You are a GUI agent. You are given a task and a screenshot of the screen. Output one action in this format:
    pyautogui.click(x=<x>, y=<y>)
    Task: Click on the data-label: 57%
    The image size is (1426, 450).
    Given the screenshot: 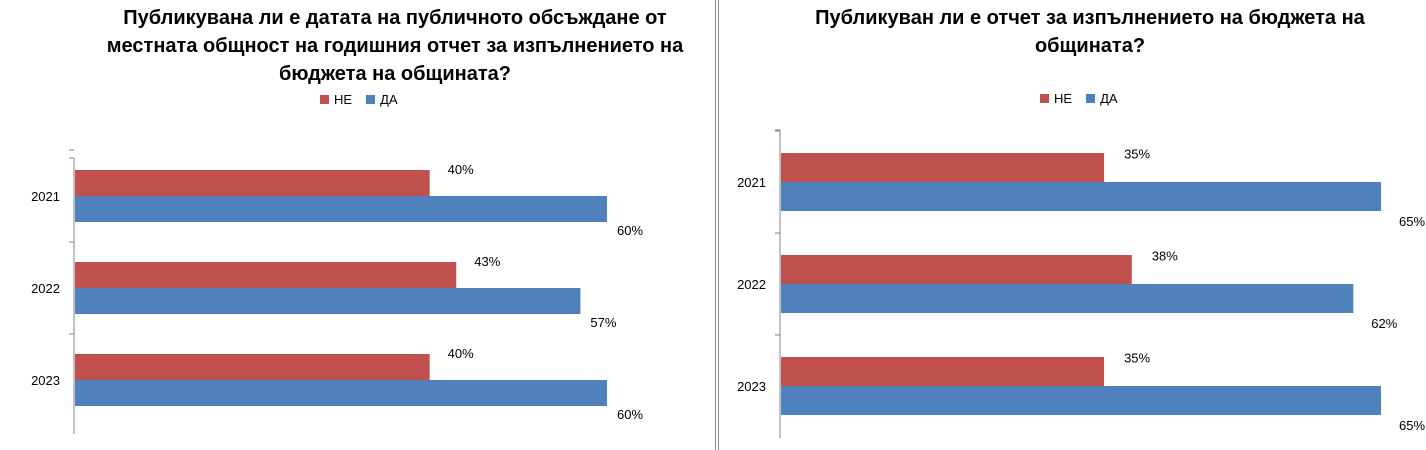 What is the action you would take?
    pyautogui.click(x=603, y=322)
    